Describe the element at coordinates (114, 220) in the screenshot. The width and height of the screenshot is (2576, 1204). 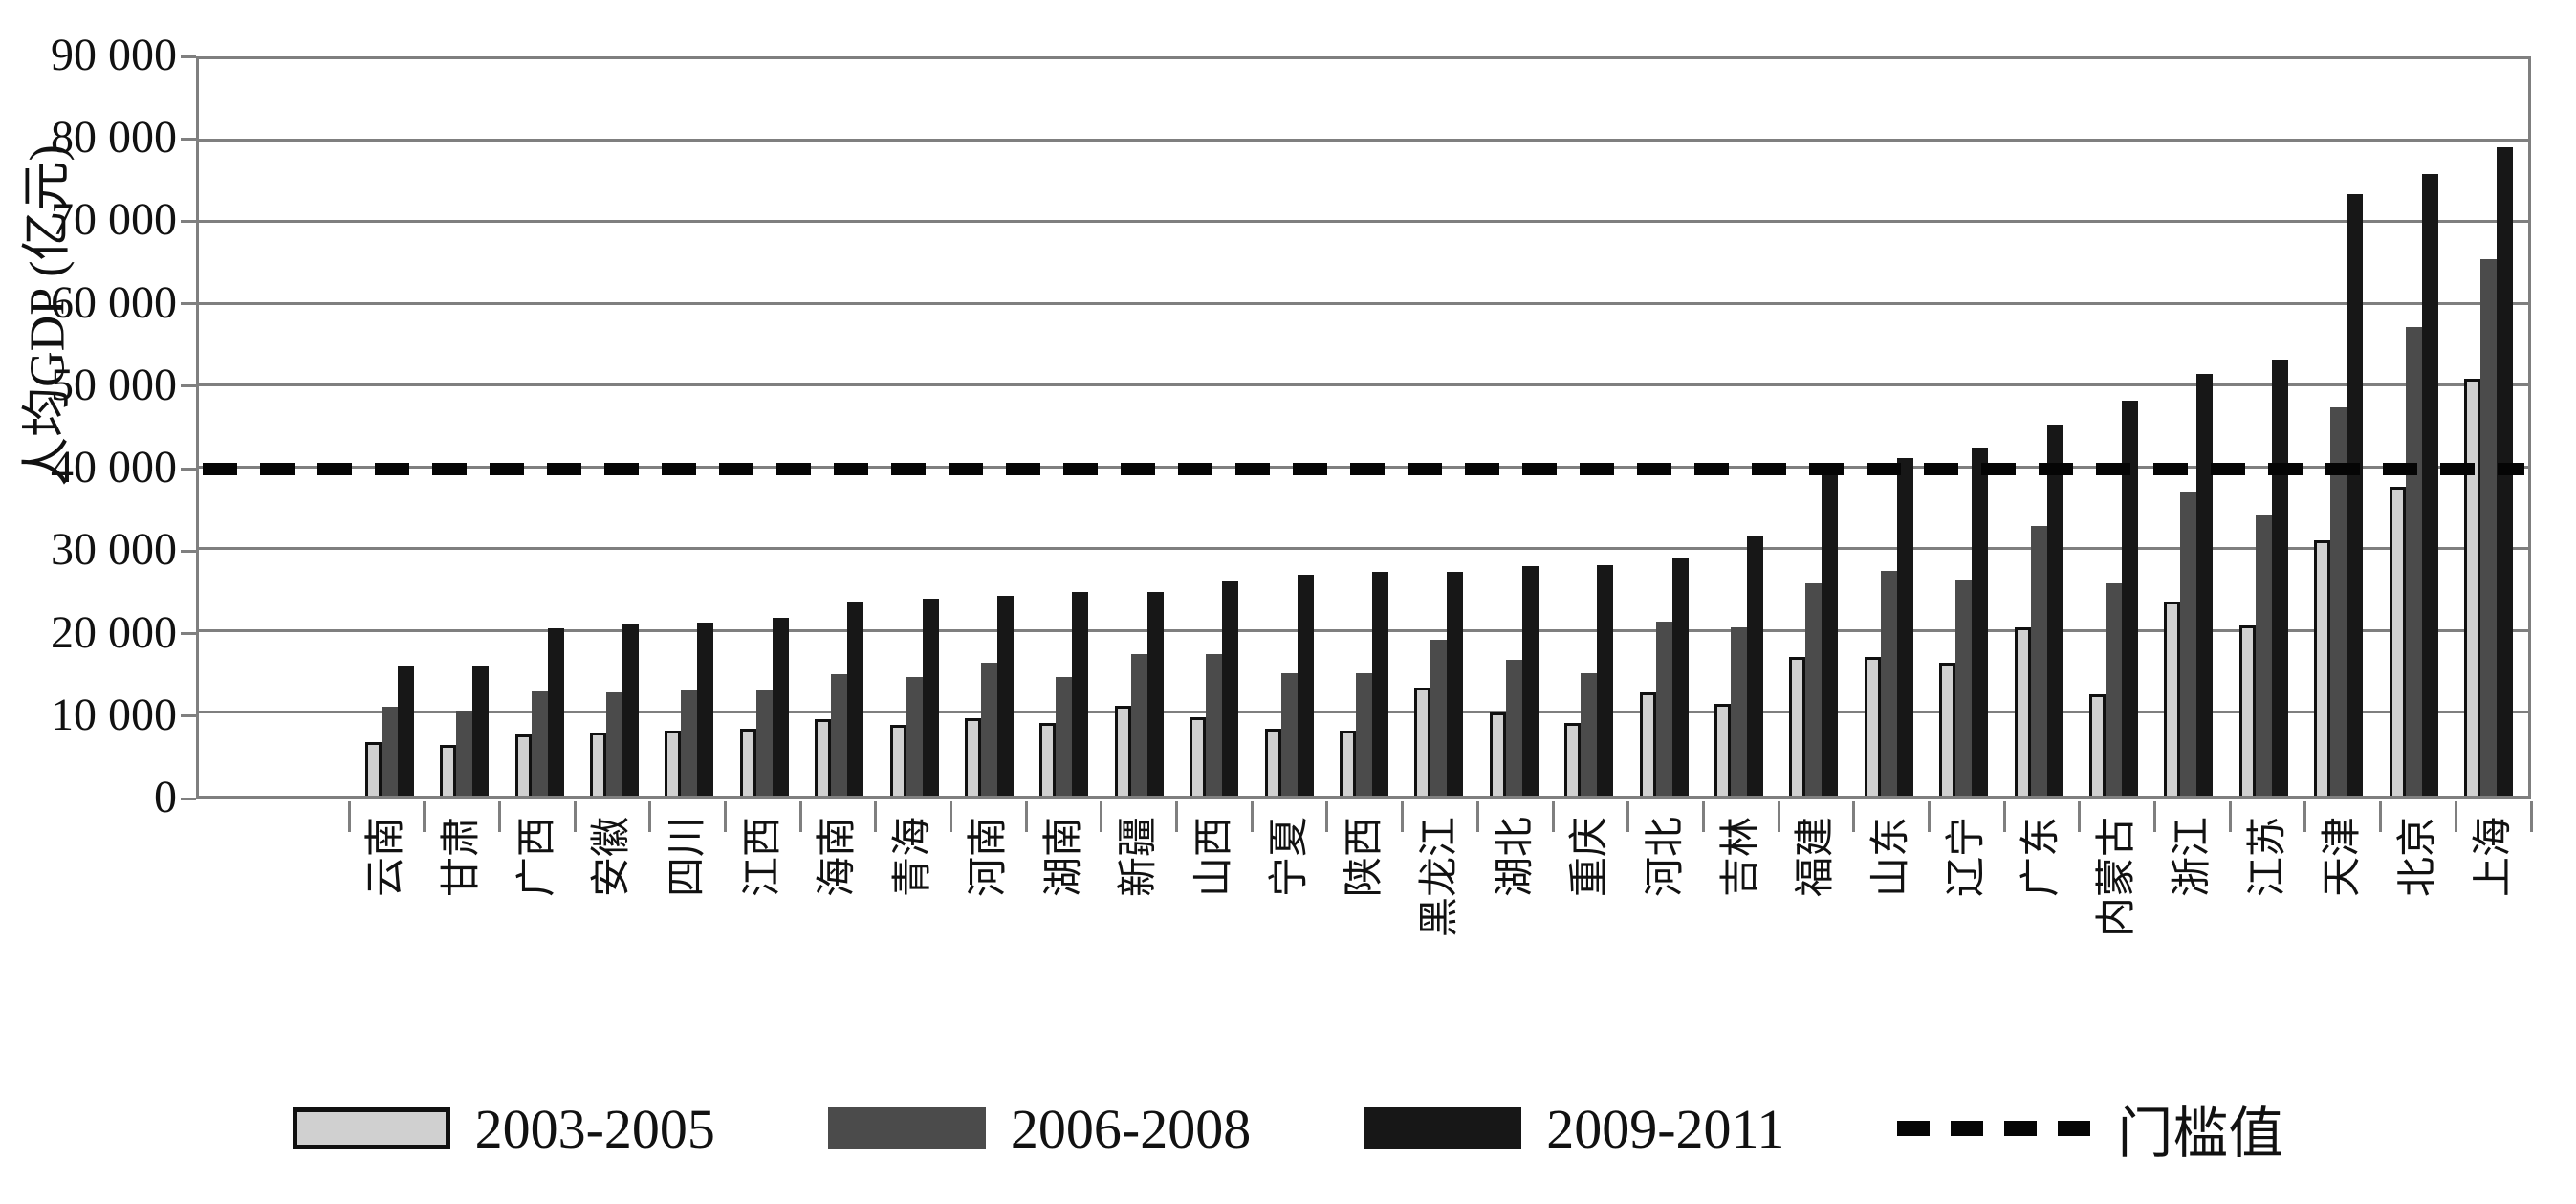
I see `y-tick-label: 70 000` at that location.